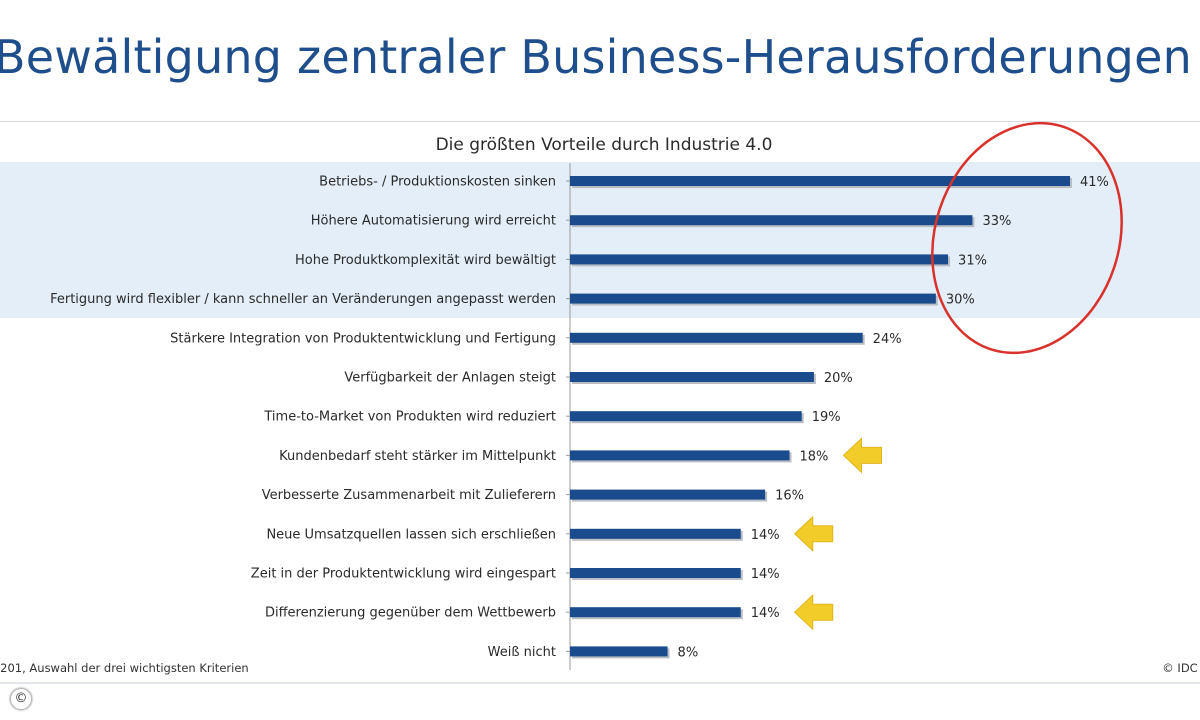  I want to click on bar-value-label: 41%, so click(1094, 182).